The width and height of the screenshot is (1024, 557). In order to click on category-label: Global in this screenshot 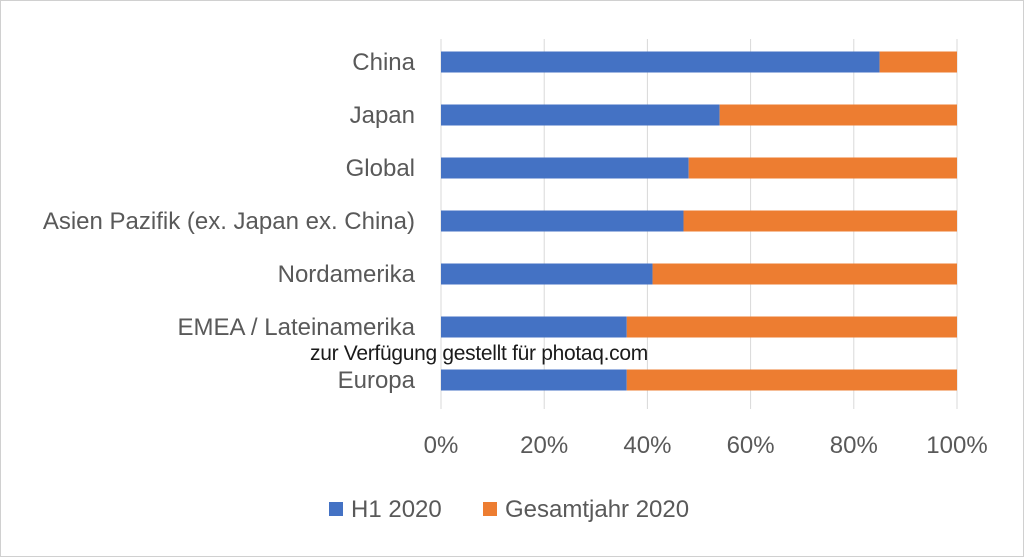, I will do `click(380, 168)`.